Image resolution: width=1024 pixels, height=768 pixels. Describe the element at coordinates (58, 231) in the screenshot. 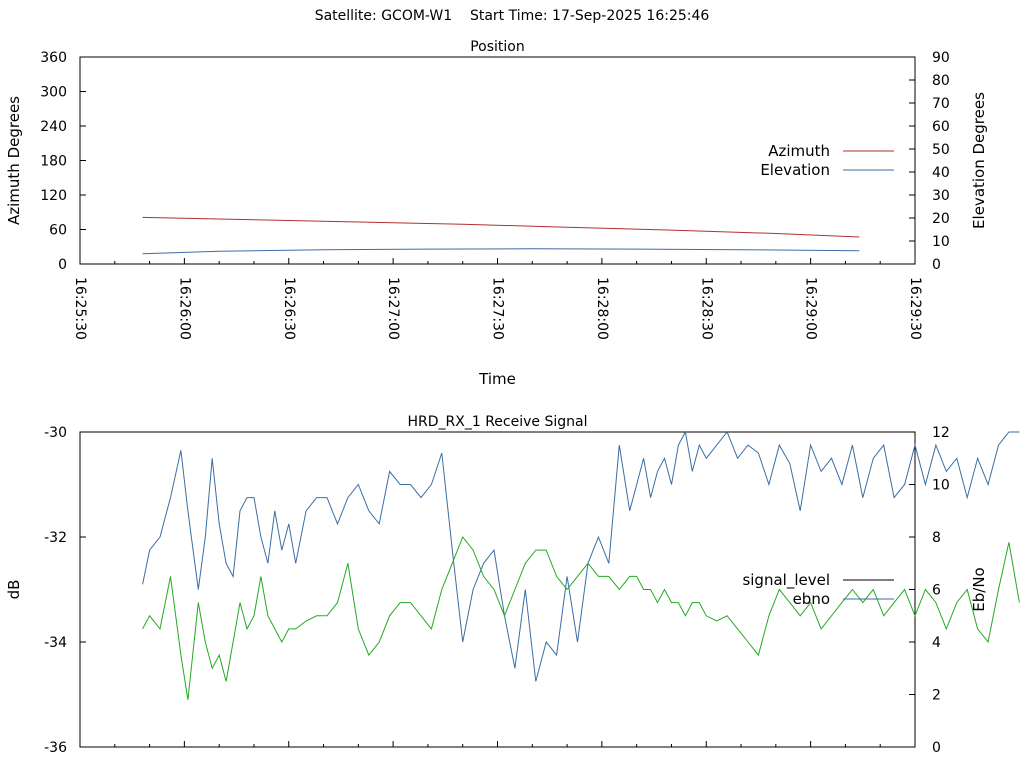

I see `position-y-tick-label: 60` at that location.